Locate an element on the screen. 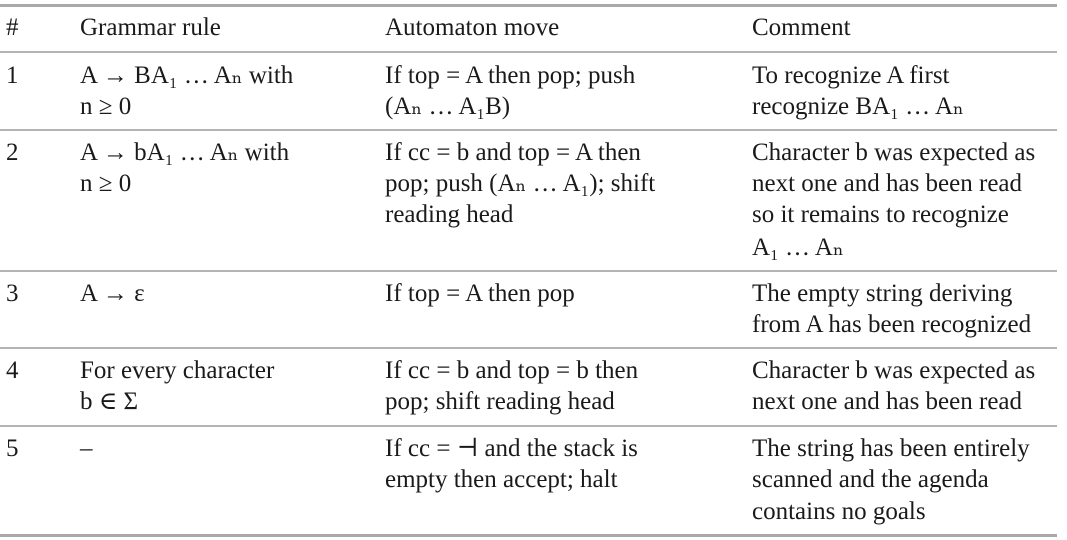 The width and height of the screenshot is (1067, 540). automaton-move-line: pop; shift reading head is located at coordinates (500, 401).